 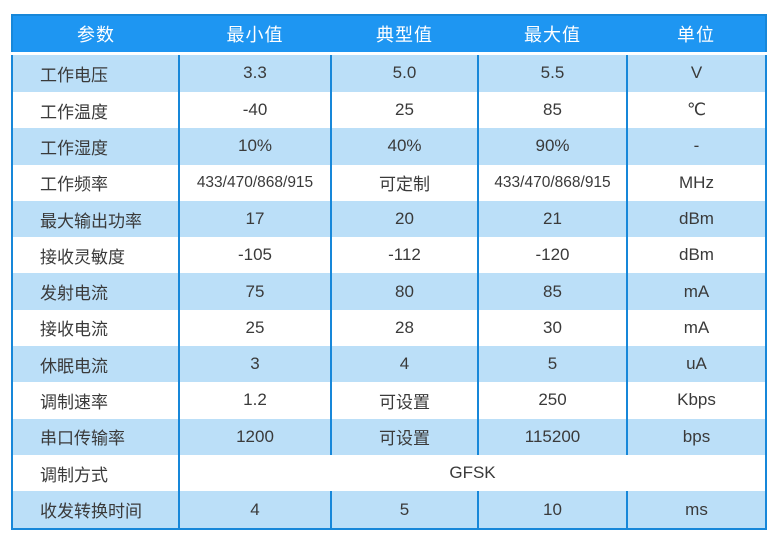 I want to click on header-param: 参数, so click(x=95, y=35).